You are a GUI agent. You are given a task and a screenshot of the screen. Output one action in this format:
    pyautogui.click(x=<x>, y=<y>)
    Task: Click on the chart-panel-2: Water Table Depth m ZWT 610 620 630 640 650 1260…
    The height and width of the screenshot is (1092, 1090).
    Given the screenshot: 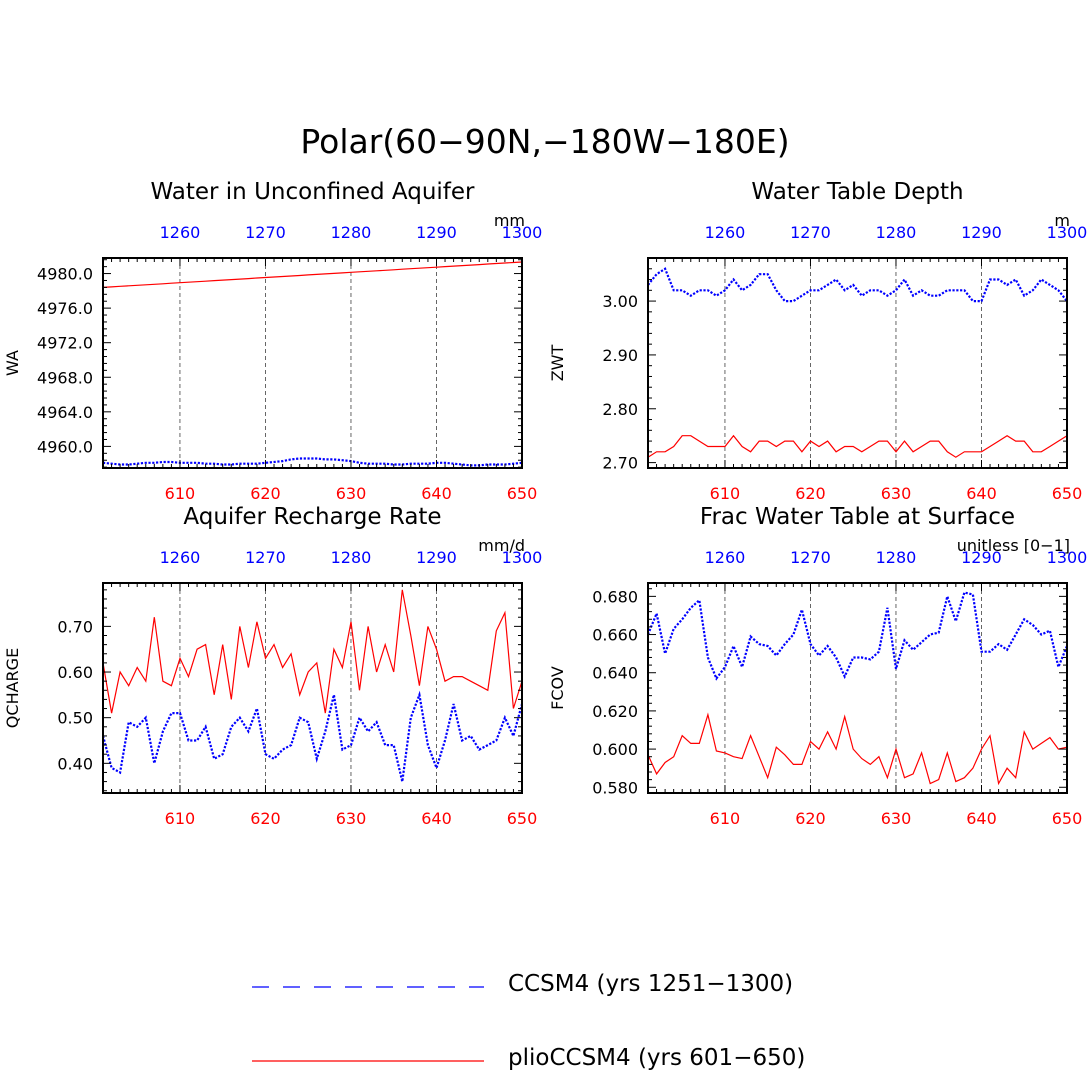 What is the action you would take?
    pyautogui.click(x=817, y=341)
    